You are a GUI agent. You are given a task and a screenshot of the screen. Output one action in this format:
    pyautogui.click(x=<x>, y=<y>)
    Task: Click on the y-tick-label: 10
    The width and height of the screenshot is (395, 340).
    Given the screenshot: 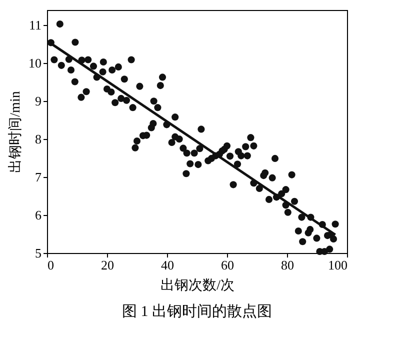 What is the action you would take?
    pyautogui.click(x=35, y=63)
    